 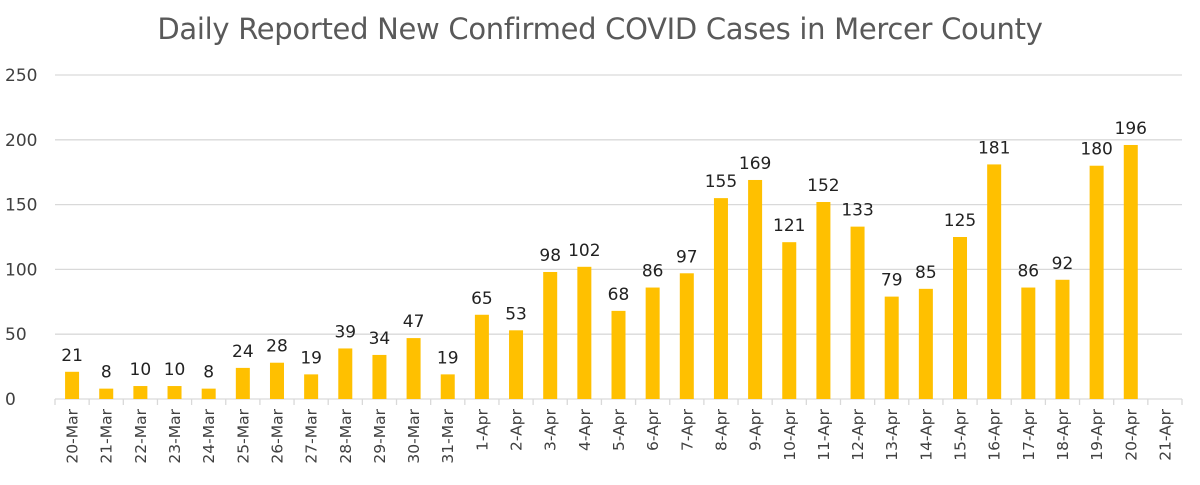 What do you see at coordinates (721, 429) in the screenshot?
I see `x-tick-label: 8-Apr` at bounding box center [721, 429].